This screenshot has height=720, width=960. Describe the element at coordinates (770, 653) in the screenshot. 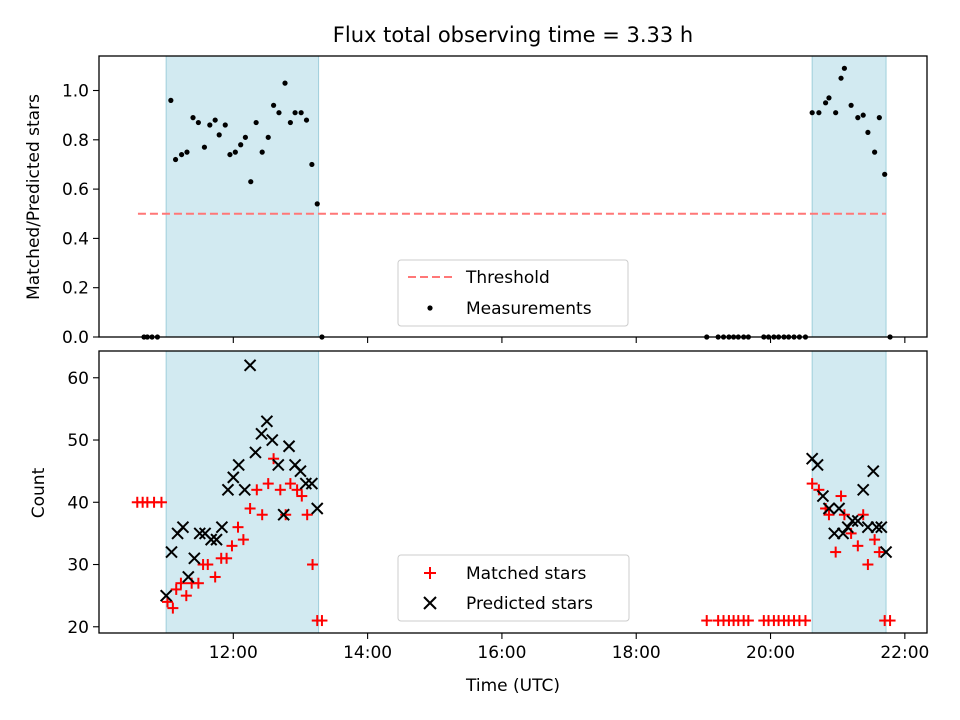

I see `count-x-tick-label: 20:00` at that location.